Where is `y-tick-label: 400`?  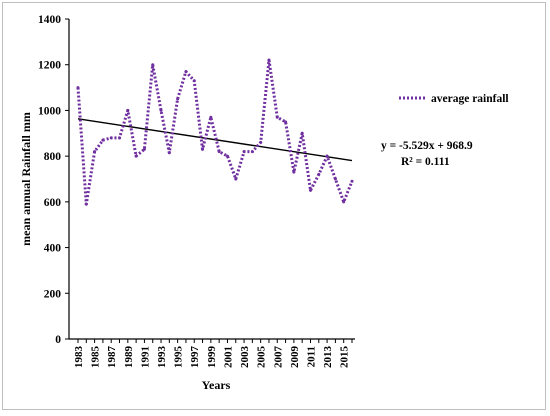
y-tick-label: 400 is located at coordinates (53, 249).